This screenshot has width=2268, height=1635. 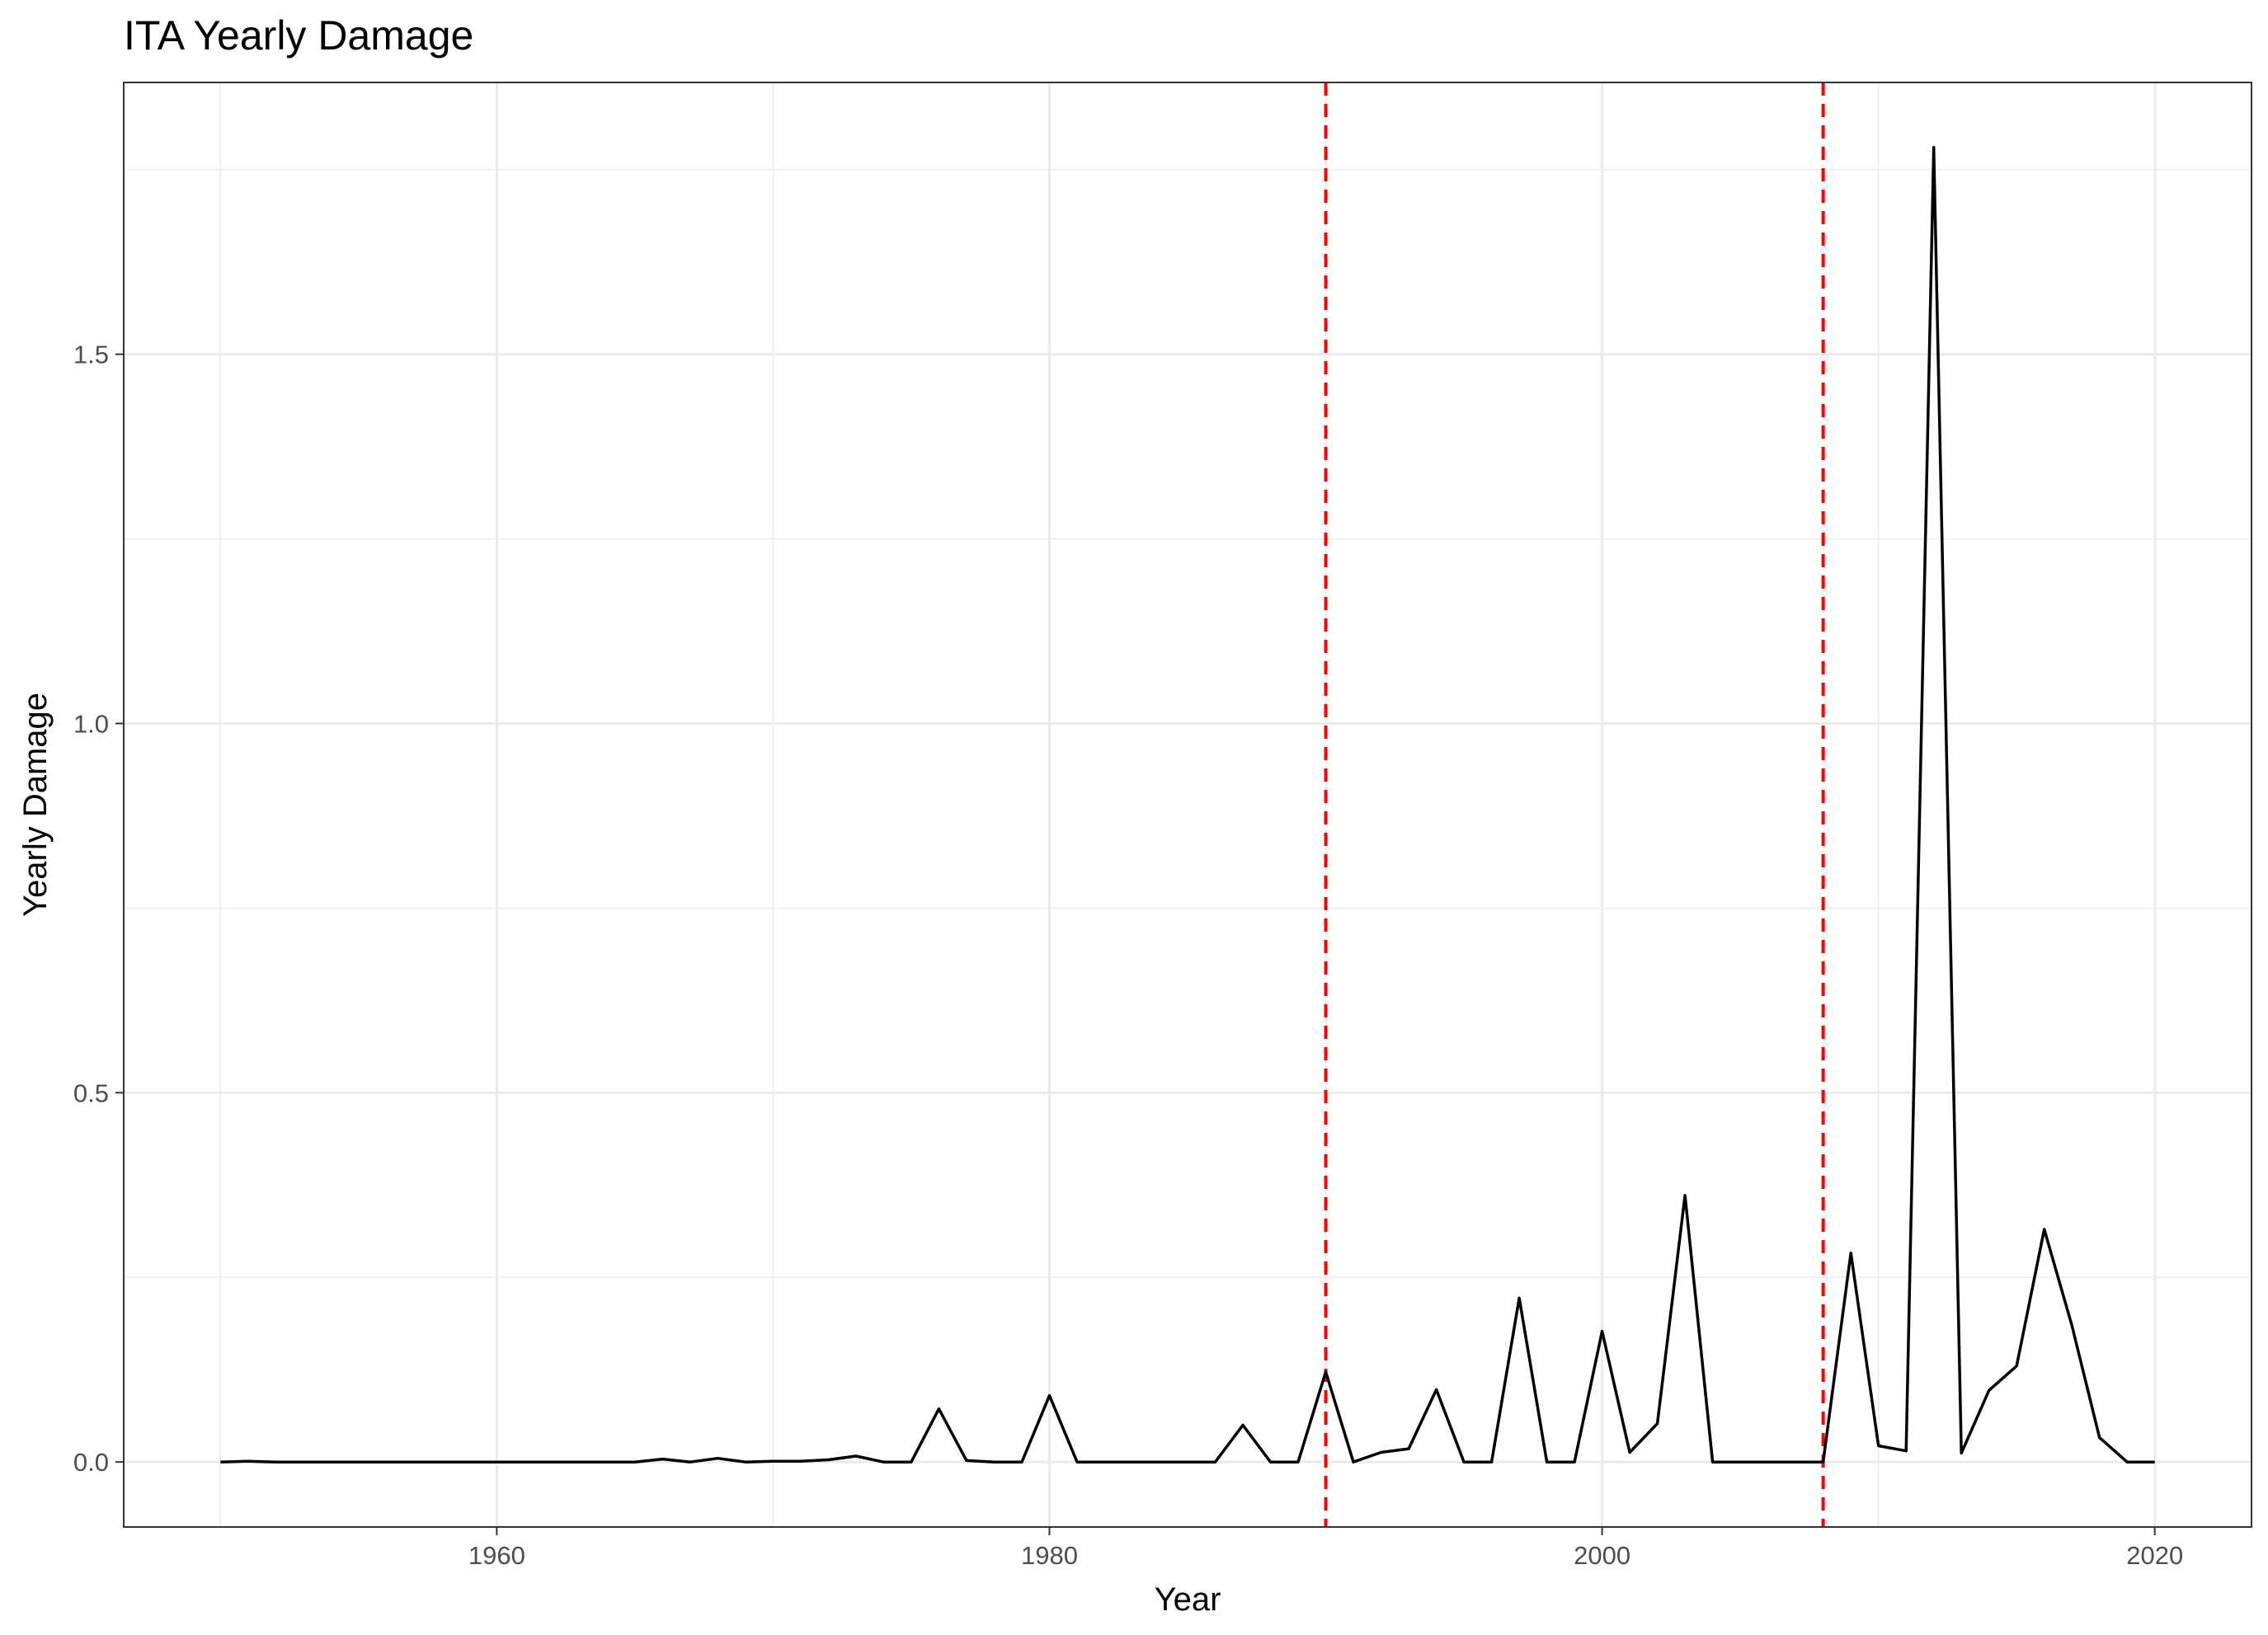 What do you see at coordinates (91, 723) in the screenshot?
I see `y-tick-label: 1.0` at bounding box center [91, 723].